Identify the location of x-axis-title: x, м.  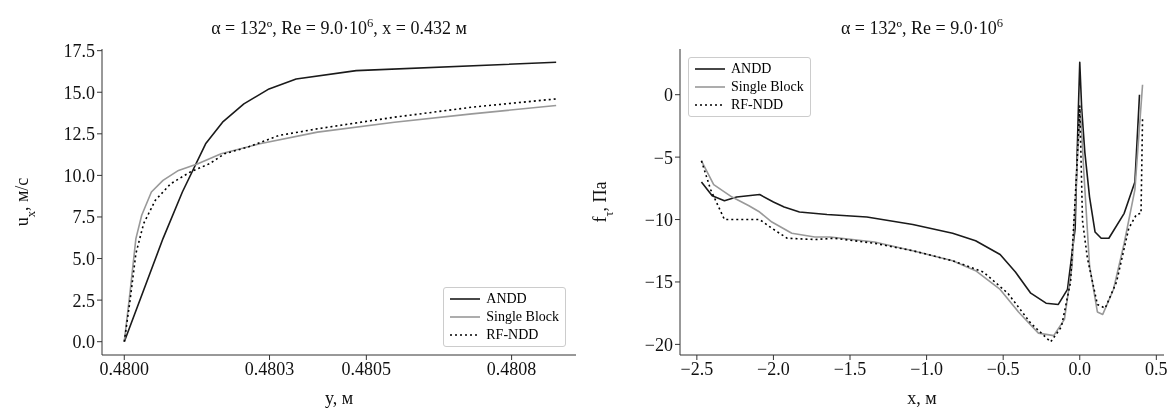
(922, 398).